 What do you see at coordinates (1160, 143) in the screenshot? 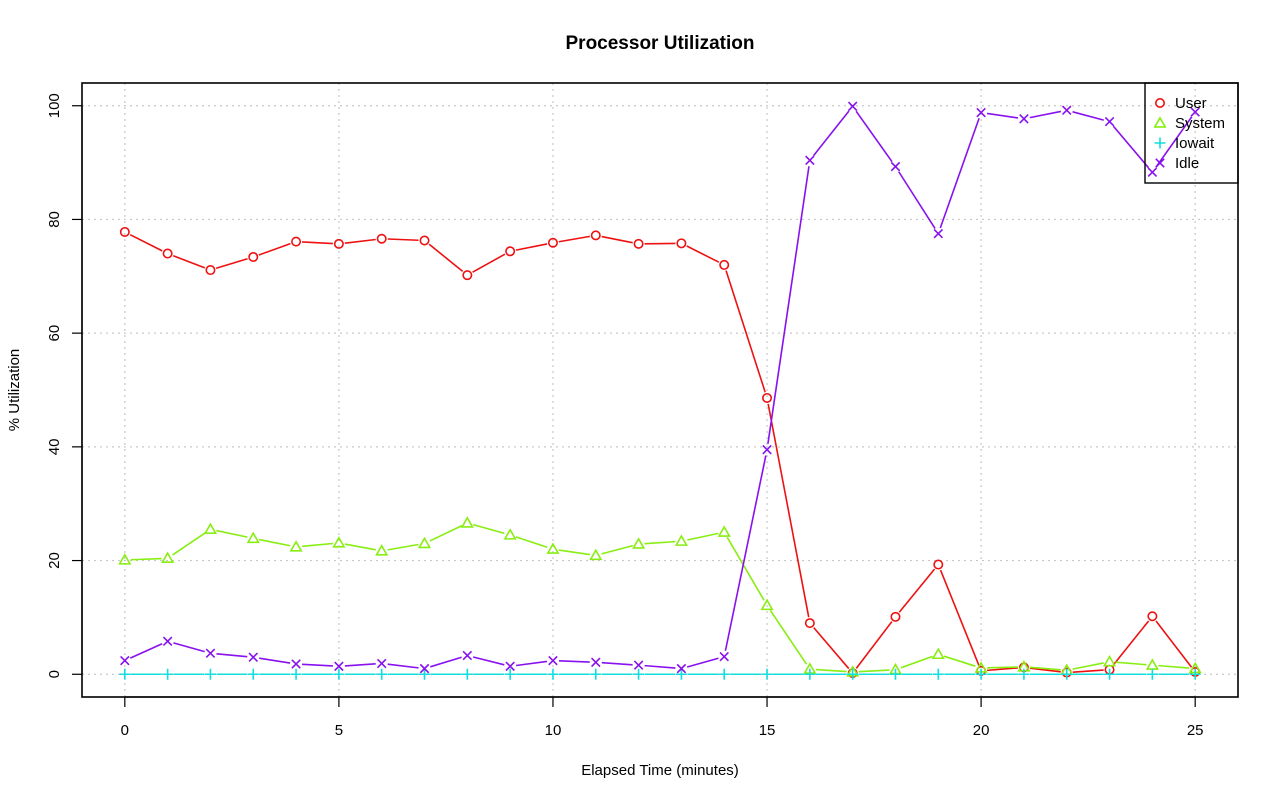
I see `legend-iowait-symbol` at bounding box center [1160, 143].